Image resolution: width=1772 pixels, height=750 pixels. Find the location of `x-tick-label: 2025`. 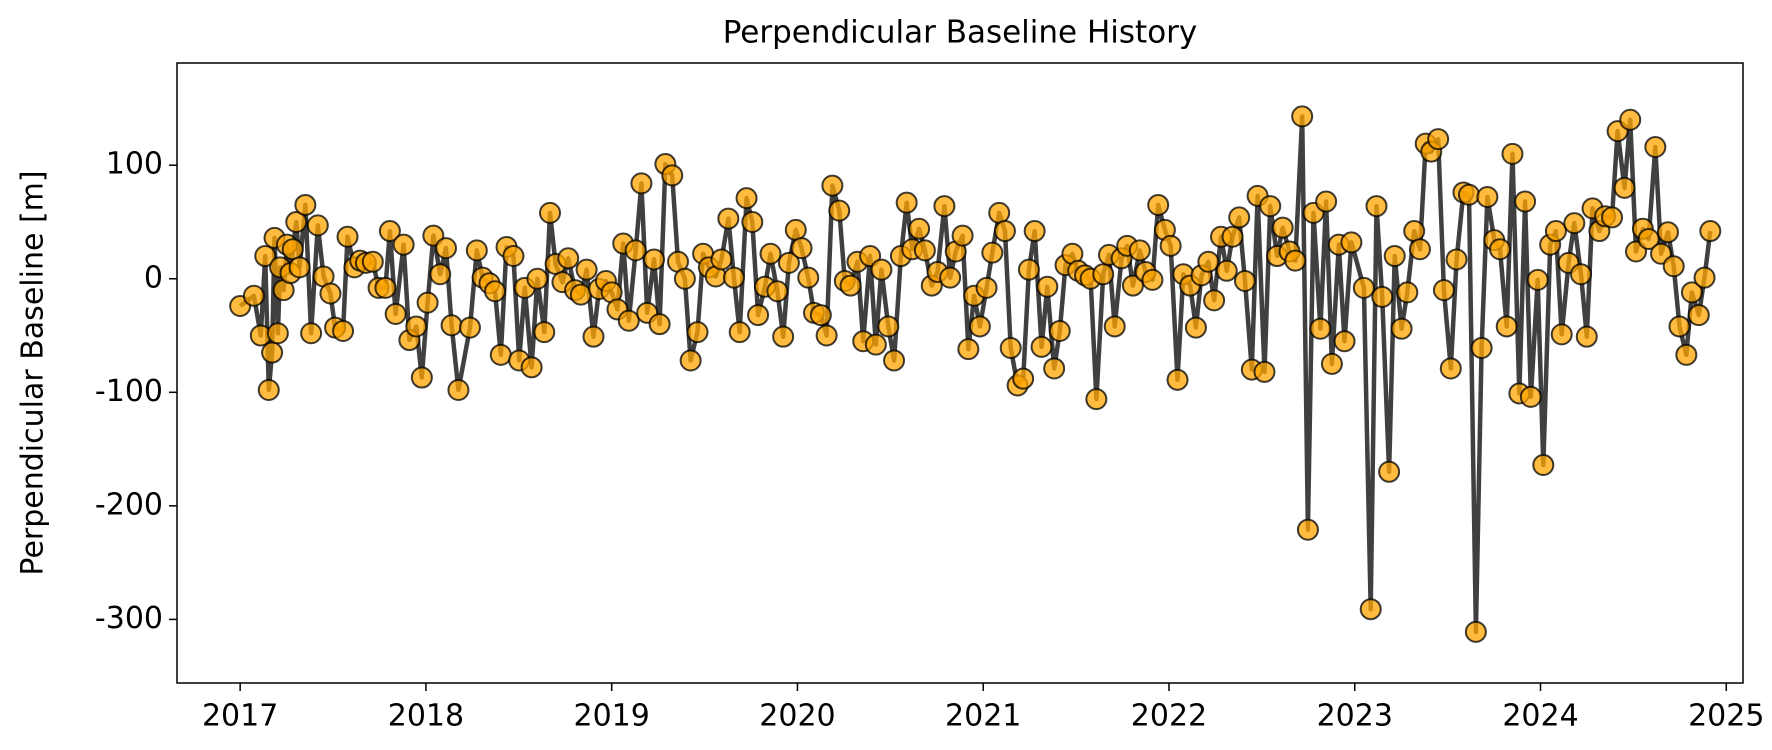

x-tick-label: 2025 is located at coordinates (1726, 716).